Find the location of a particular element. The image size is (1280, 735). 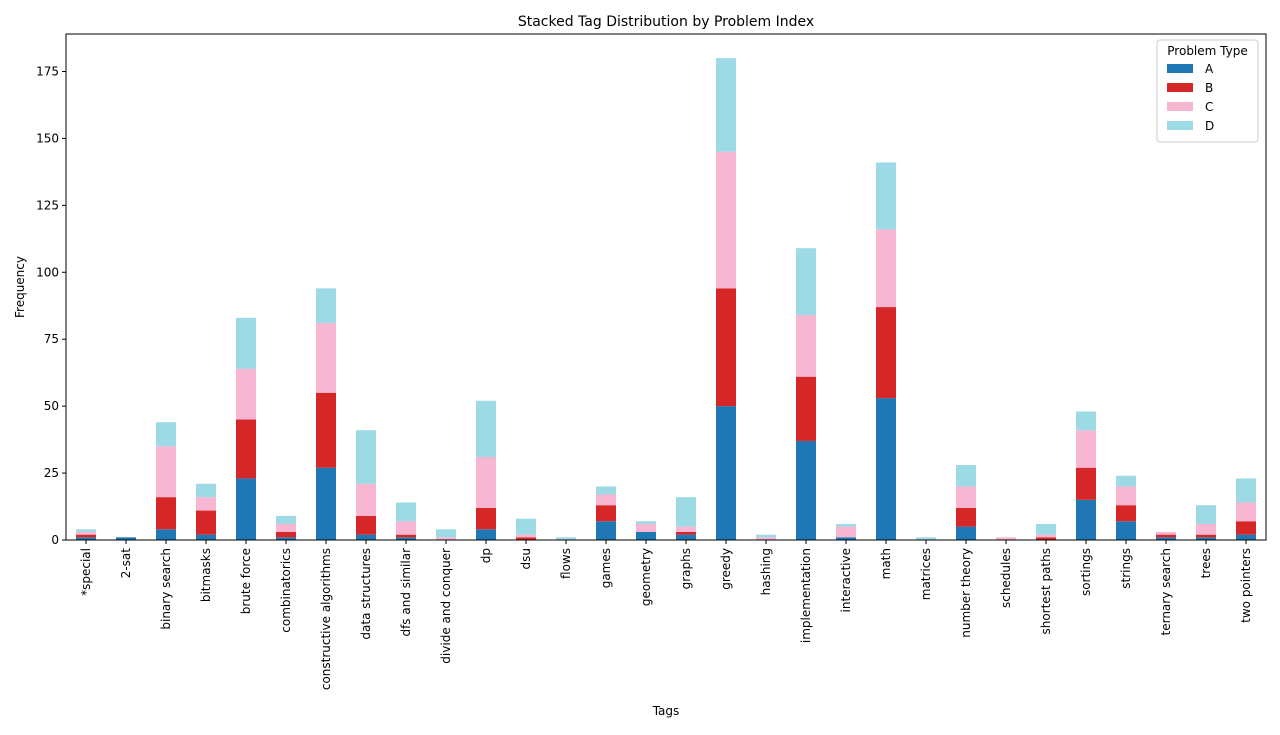

y-tick-label: 50 is located at coordinates (51, 406).